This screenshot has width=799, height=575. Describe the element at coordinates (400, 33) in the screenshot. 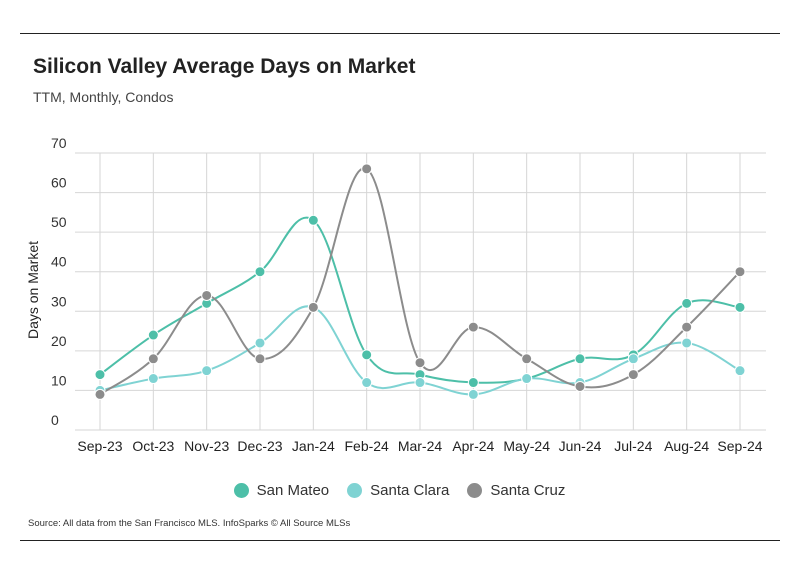

I see `top-rule` at that location.